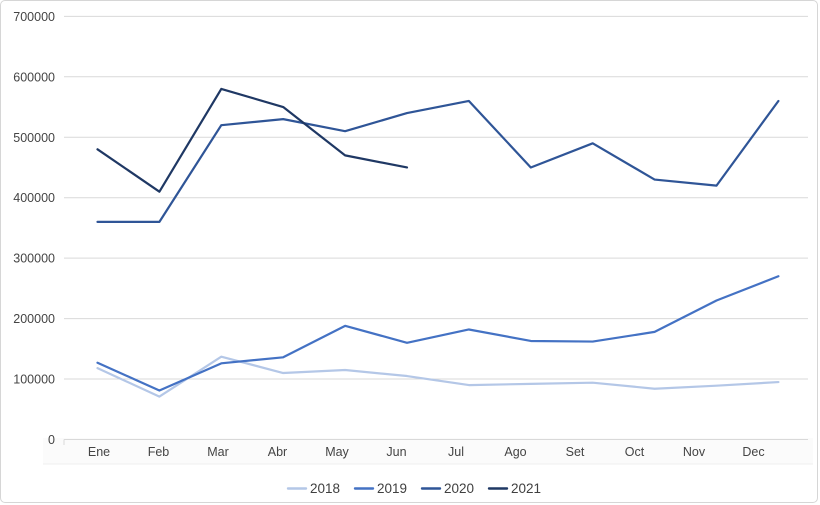 Image resolution: width=820 pixels, height=505 pixels. I want to click on legend-label-2018: 2018, so click(325, 488).